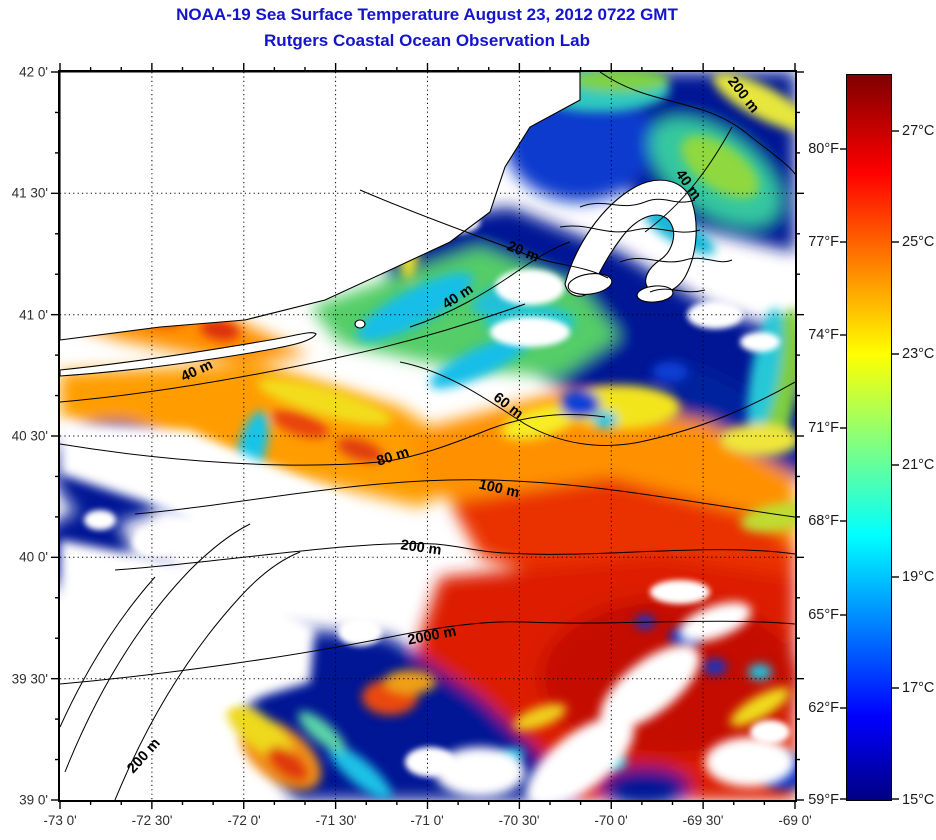 Image resolution: width=936 pixels, height=840 pixels. Describe the element at coordinates (823, 149) in the screenshot. I see `fahrenheit-label: 80°F` at that location.